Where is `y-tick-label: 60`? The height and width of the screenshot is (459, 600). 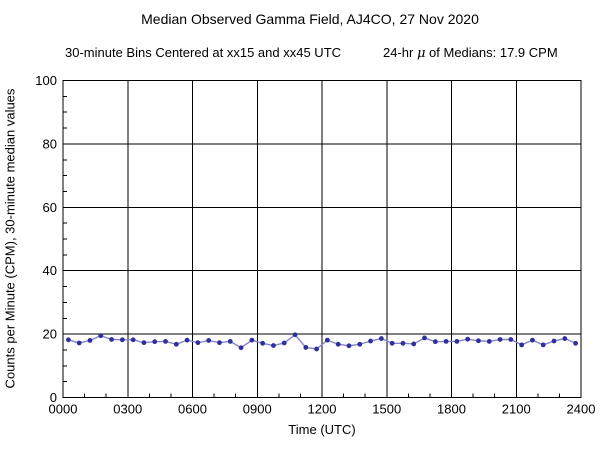
y-tick-label: 60 is located at coordinates (50, 207).